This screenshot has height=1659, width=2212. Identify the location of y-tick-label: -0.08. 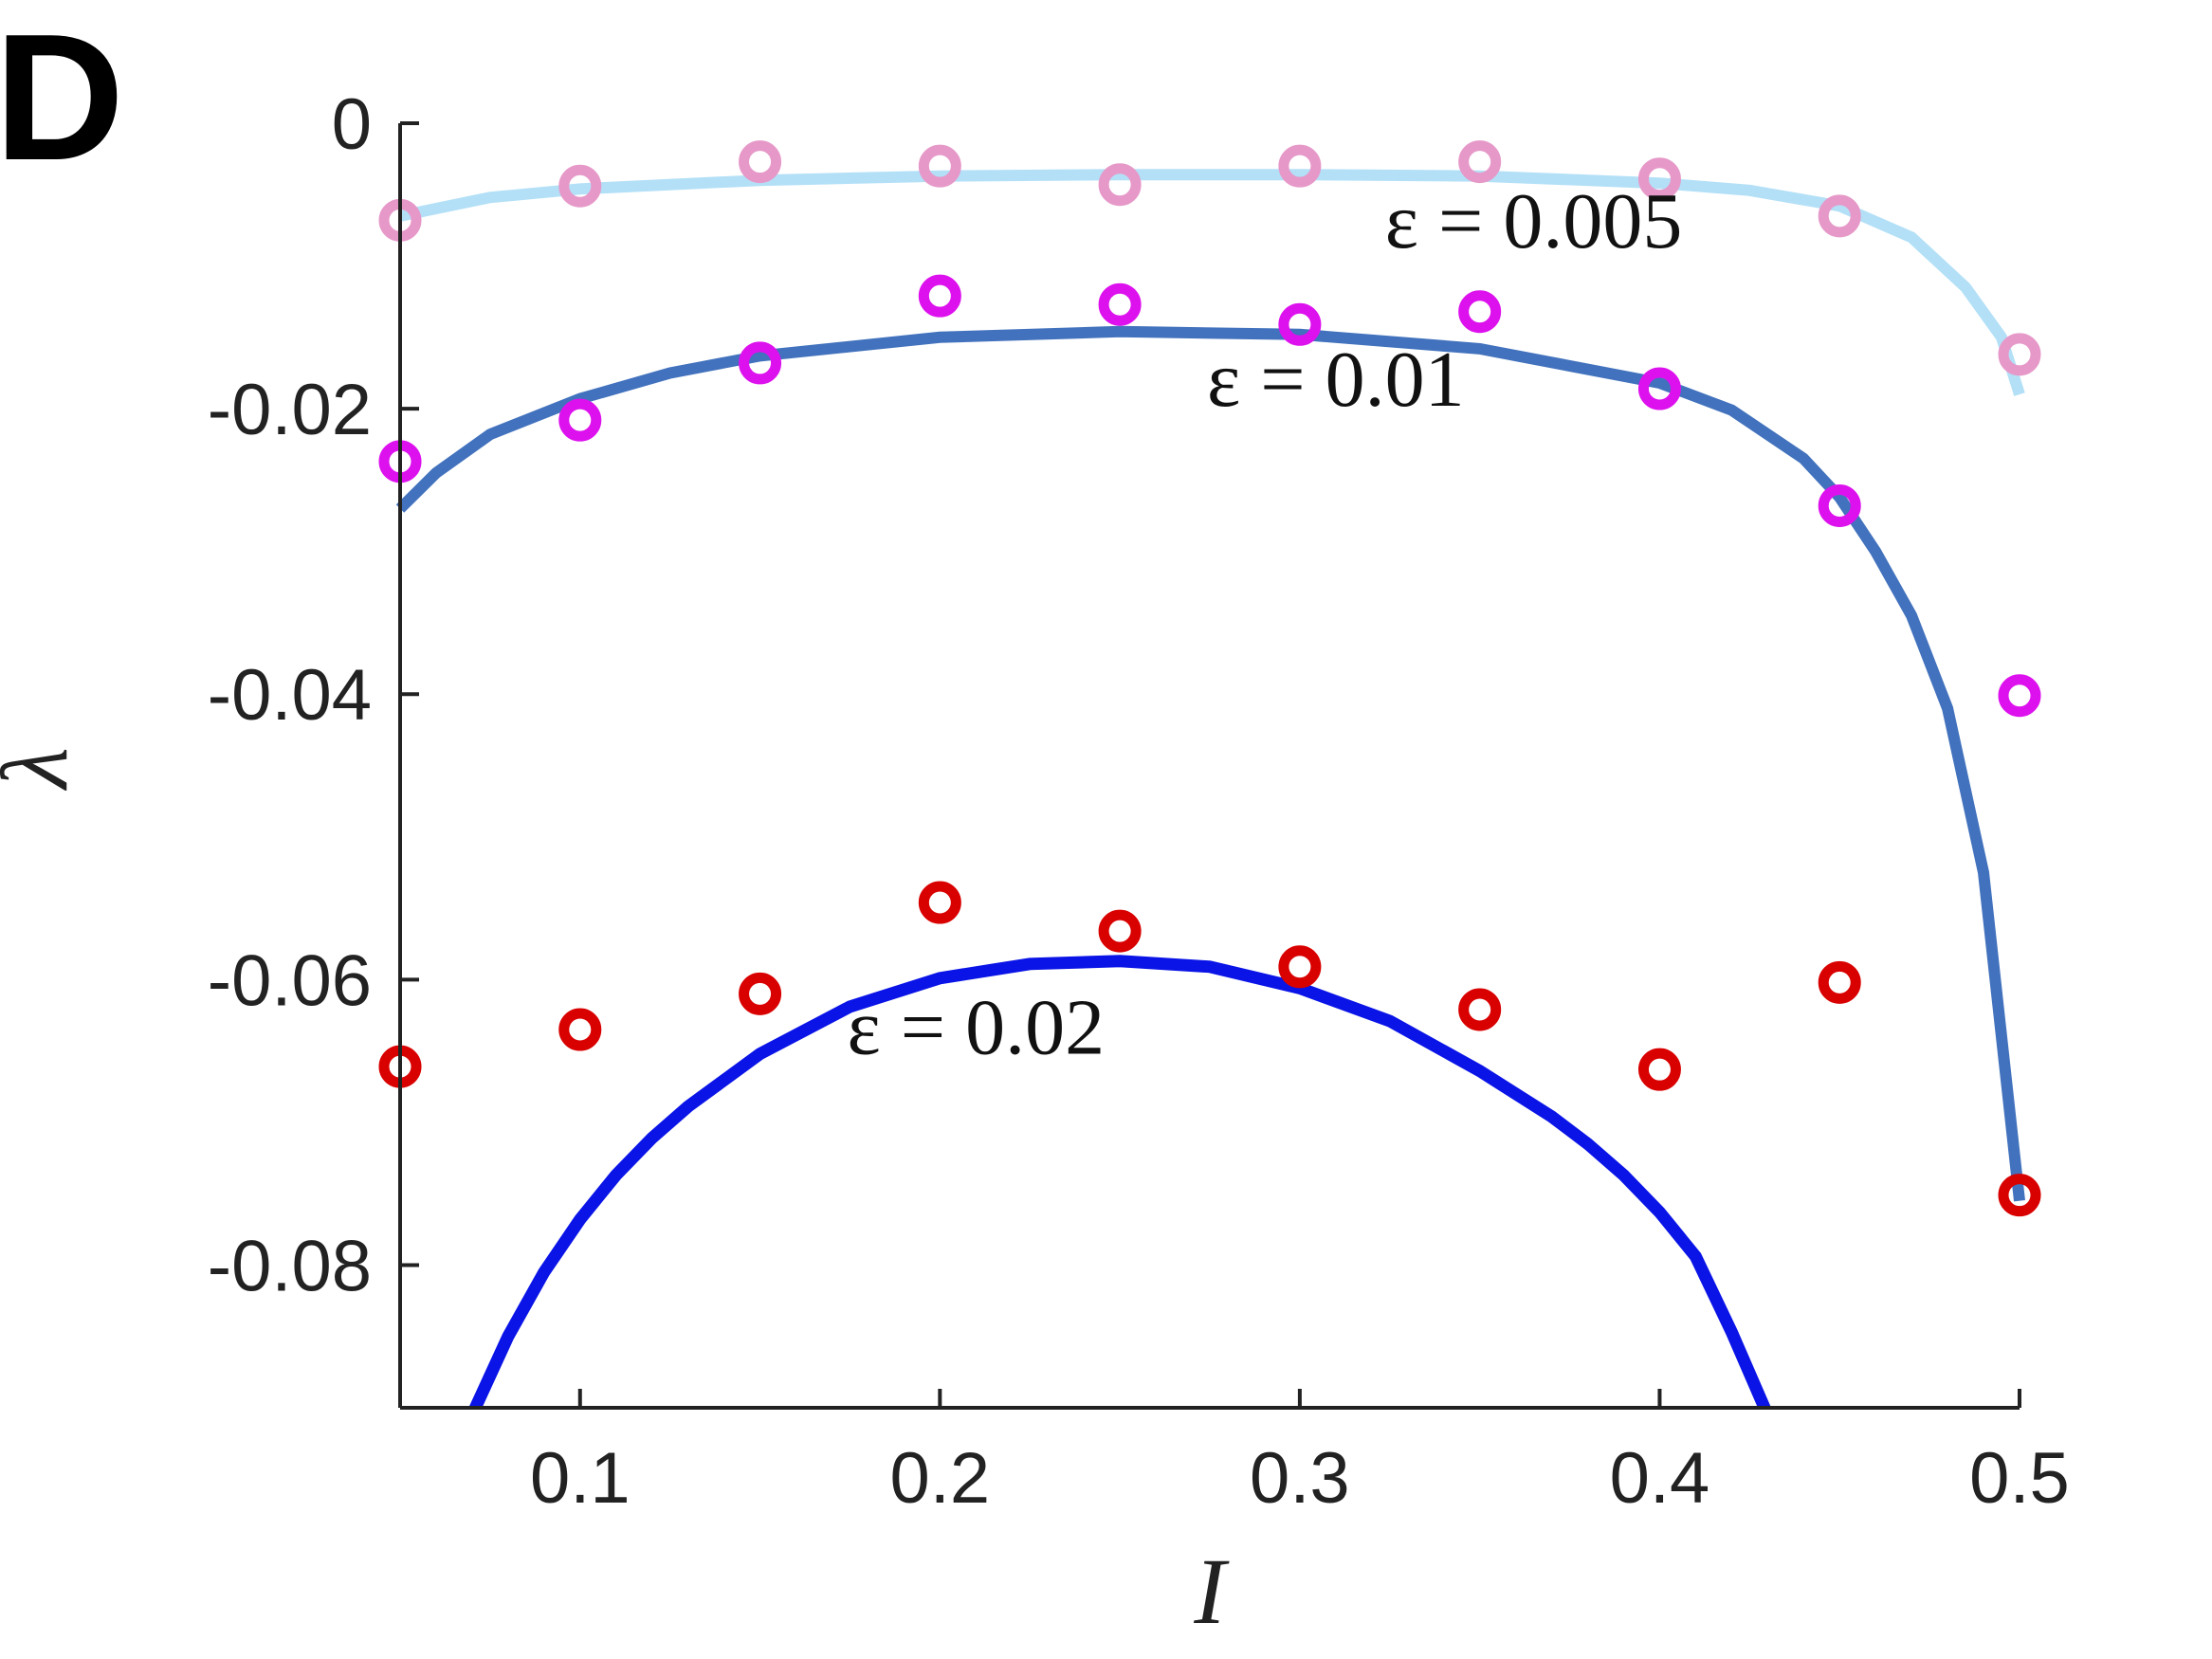
(290, 1266).